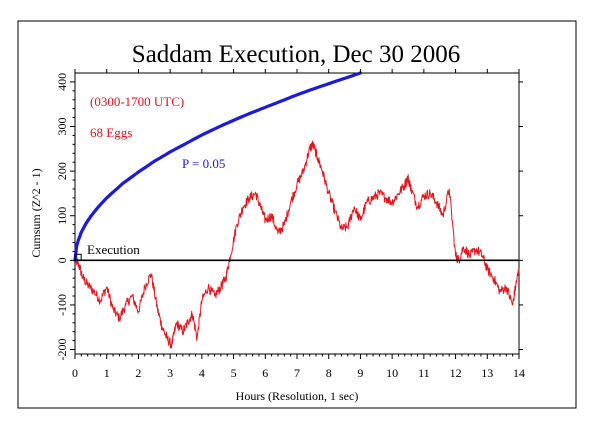  I want to click on x-tick-label: 4, so click(202, 373).